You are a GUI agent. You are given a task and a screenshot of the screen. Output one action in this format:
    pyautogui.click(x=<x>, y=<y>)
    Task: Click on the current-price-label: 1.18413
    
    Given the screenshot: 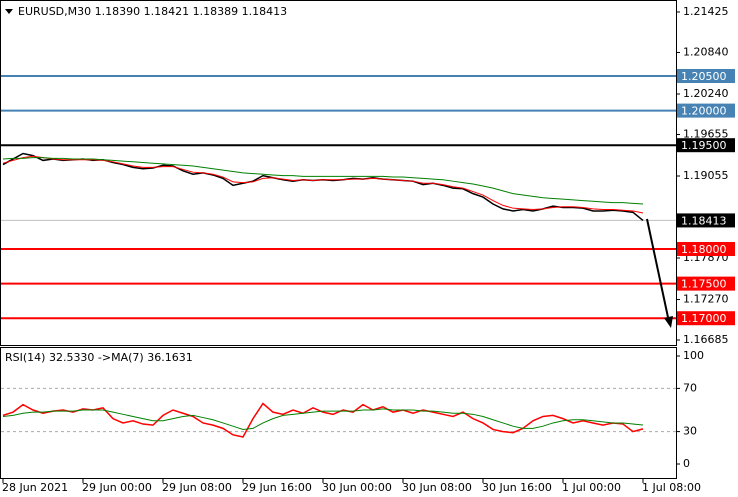 What is the action you would take?
    pyautogui.click(x=704, y=220)
    